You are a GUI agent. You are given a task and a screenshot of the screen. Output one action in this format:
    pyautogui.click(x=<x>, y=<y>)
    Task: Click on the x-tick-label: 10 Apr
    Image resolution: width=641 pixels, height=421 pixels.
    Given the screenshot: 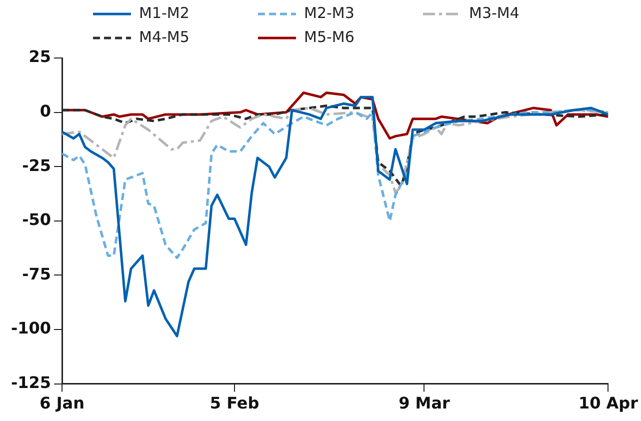 What is the action you would take?
    pyautogui.click(x=608, y=403)
    